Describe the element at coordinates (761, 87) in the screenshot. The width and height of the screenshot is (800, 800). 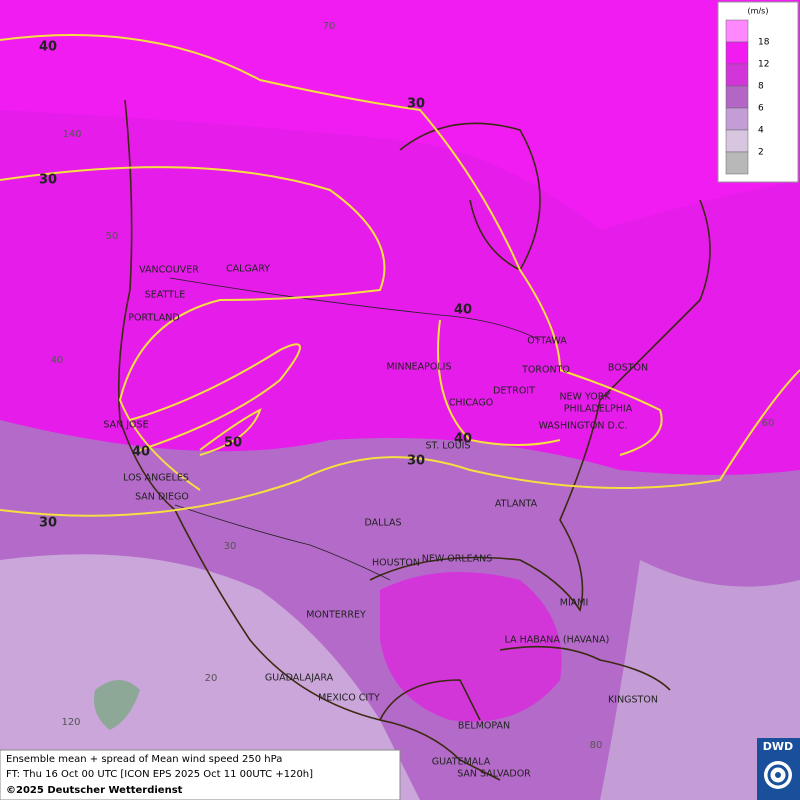
I see `legend-tick-label: 8` at that location.